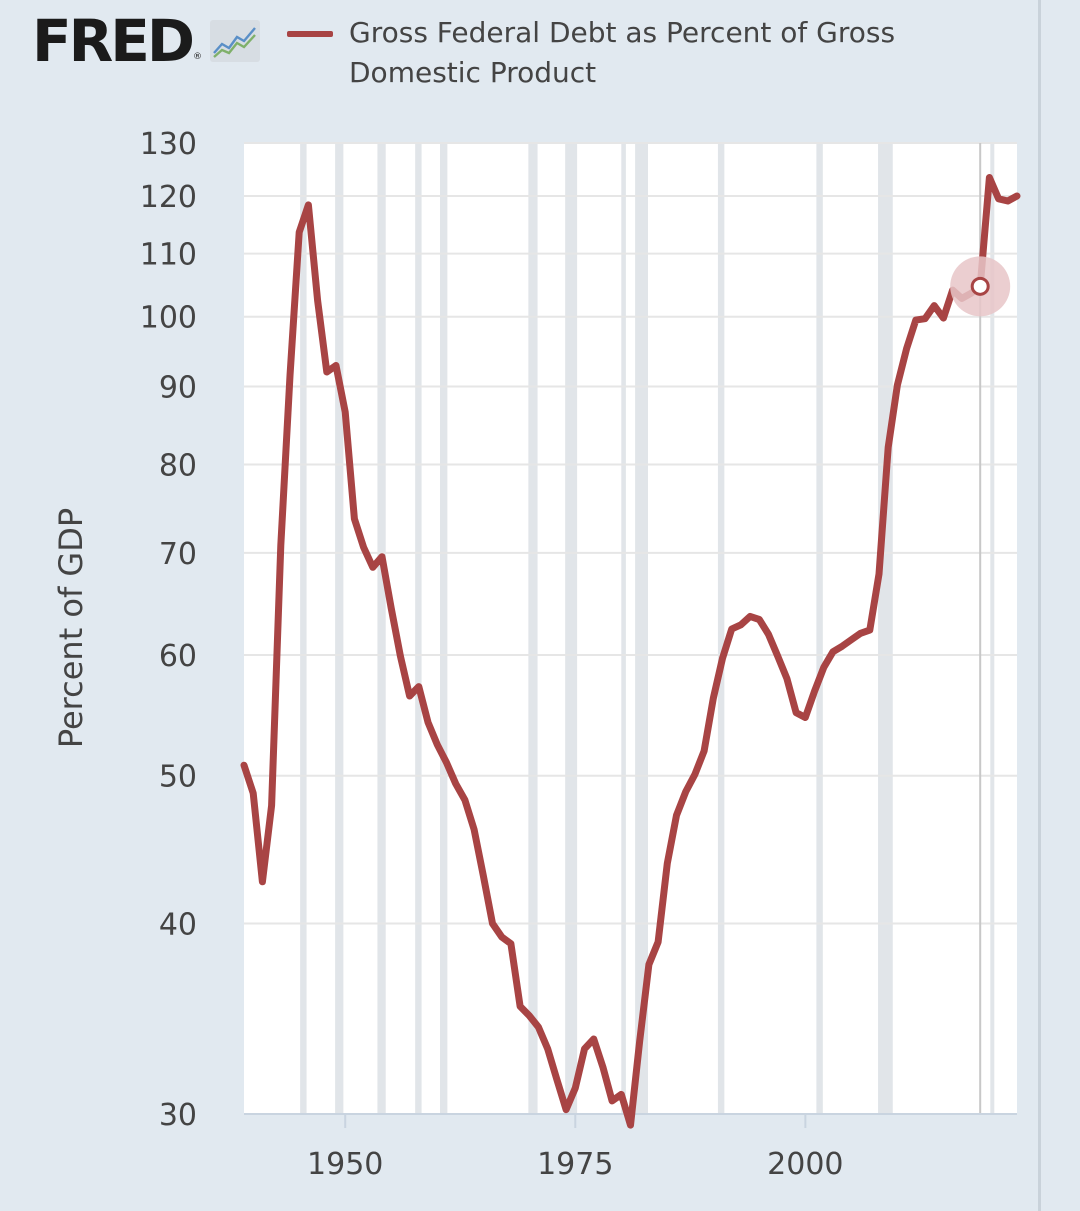  Describe the element at coordinates (178, 388) in the screenshot. I see `y-tick-label: 90` at that location.